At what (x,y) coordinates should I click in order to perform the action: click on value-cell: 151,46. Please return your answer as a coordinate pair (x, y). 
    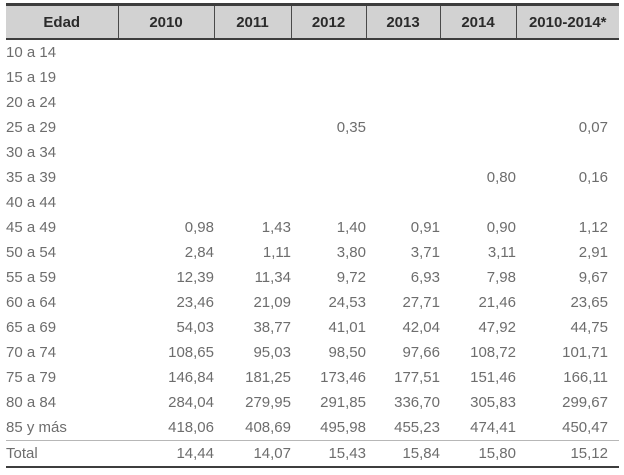
    Looking at the image, I should click on (493, 377).